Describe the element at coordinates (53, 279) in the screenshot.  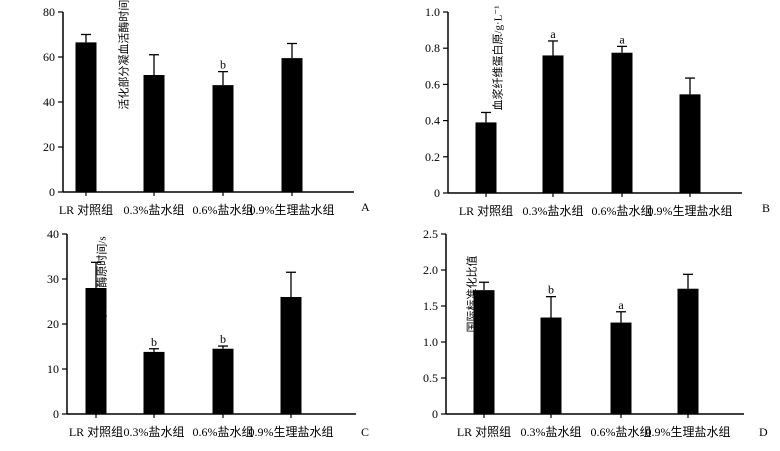
I see `y-tick-label: 30` at that location.